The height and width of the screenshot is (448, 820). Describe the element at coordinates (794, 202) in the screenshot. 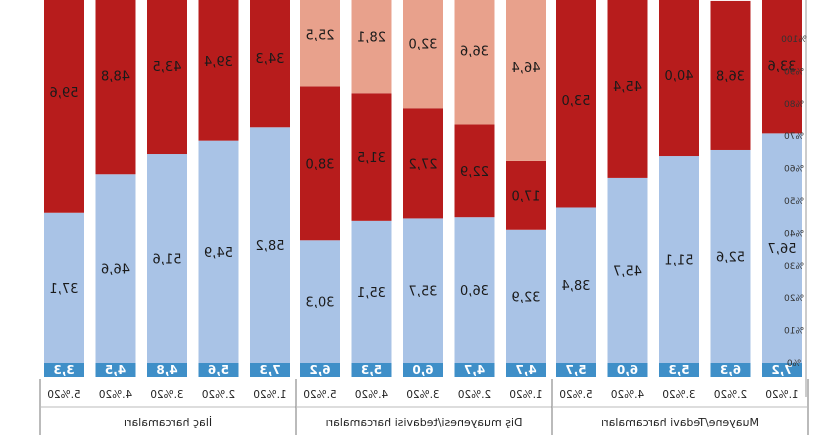

I see `y-tick-label-5: %50` at that location.